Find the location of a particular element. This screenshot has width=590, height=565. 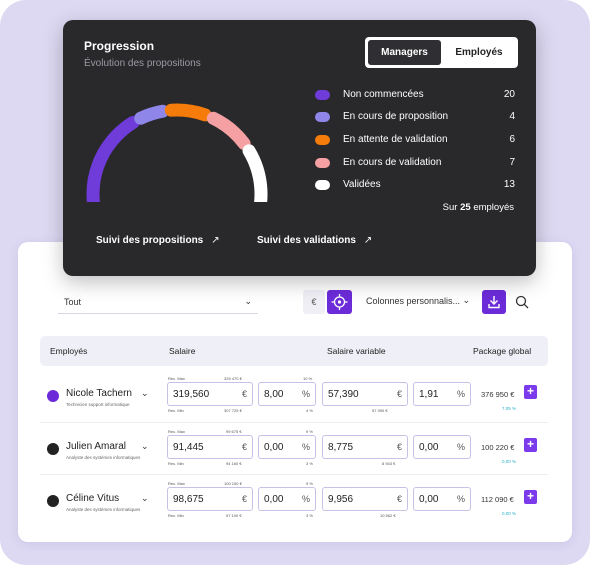

variable-pct-unit: % is located at coordinates (460, 447).